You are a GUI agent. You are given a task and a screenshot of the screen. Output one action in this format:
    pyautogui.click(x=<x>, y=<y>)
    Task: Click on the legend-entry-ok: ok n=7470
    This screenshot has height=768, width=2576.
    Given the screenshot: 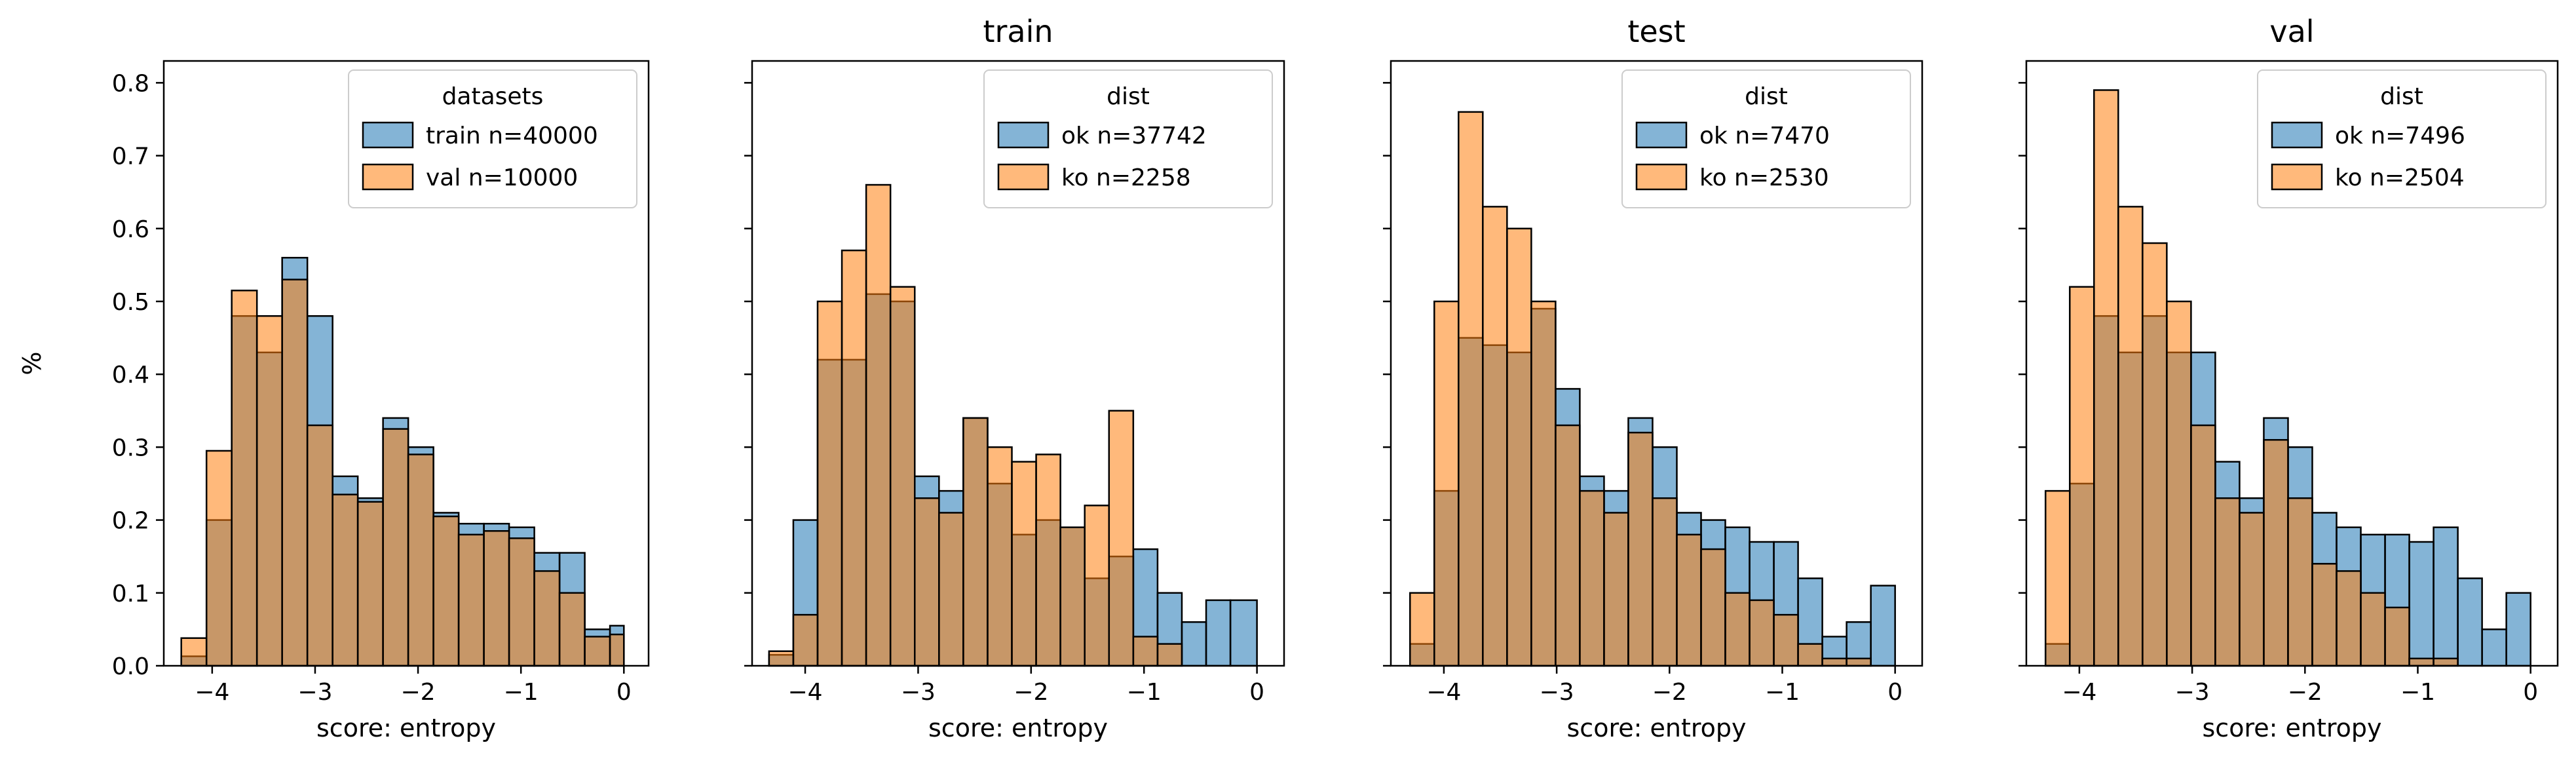 What is the action you would take?
    pyautogui.click(x=1764, y=136)
    